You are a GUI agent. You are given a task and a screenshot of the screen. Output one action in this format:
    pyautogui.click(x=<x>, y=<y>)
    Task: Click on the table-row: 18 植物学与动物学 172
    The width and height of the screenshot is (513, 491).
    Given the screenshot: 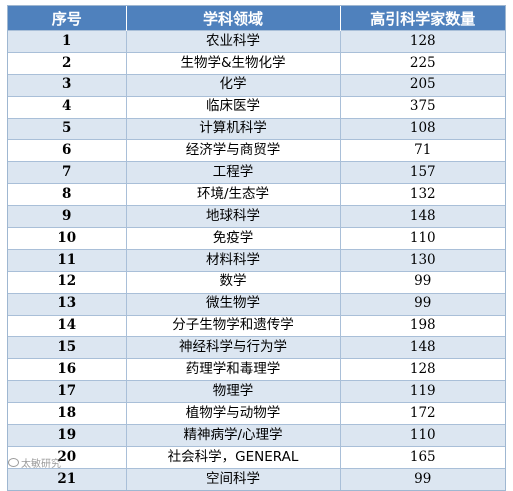 What is the action you would take?
    pyautogui.click(x=256, y=413)
    